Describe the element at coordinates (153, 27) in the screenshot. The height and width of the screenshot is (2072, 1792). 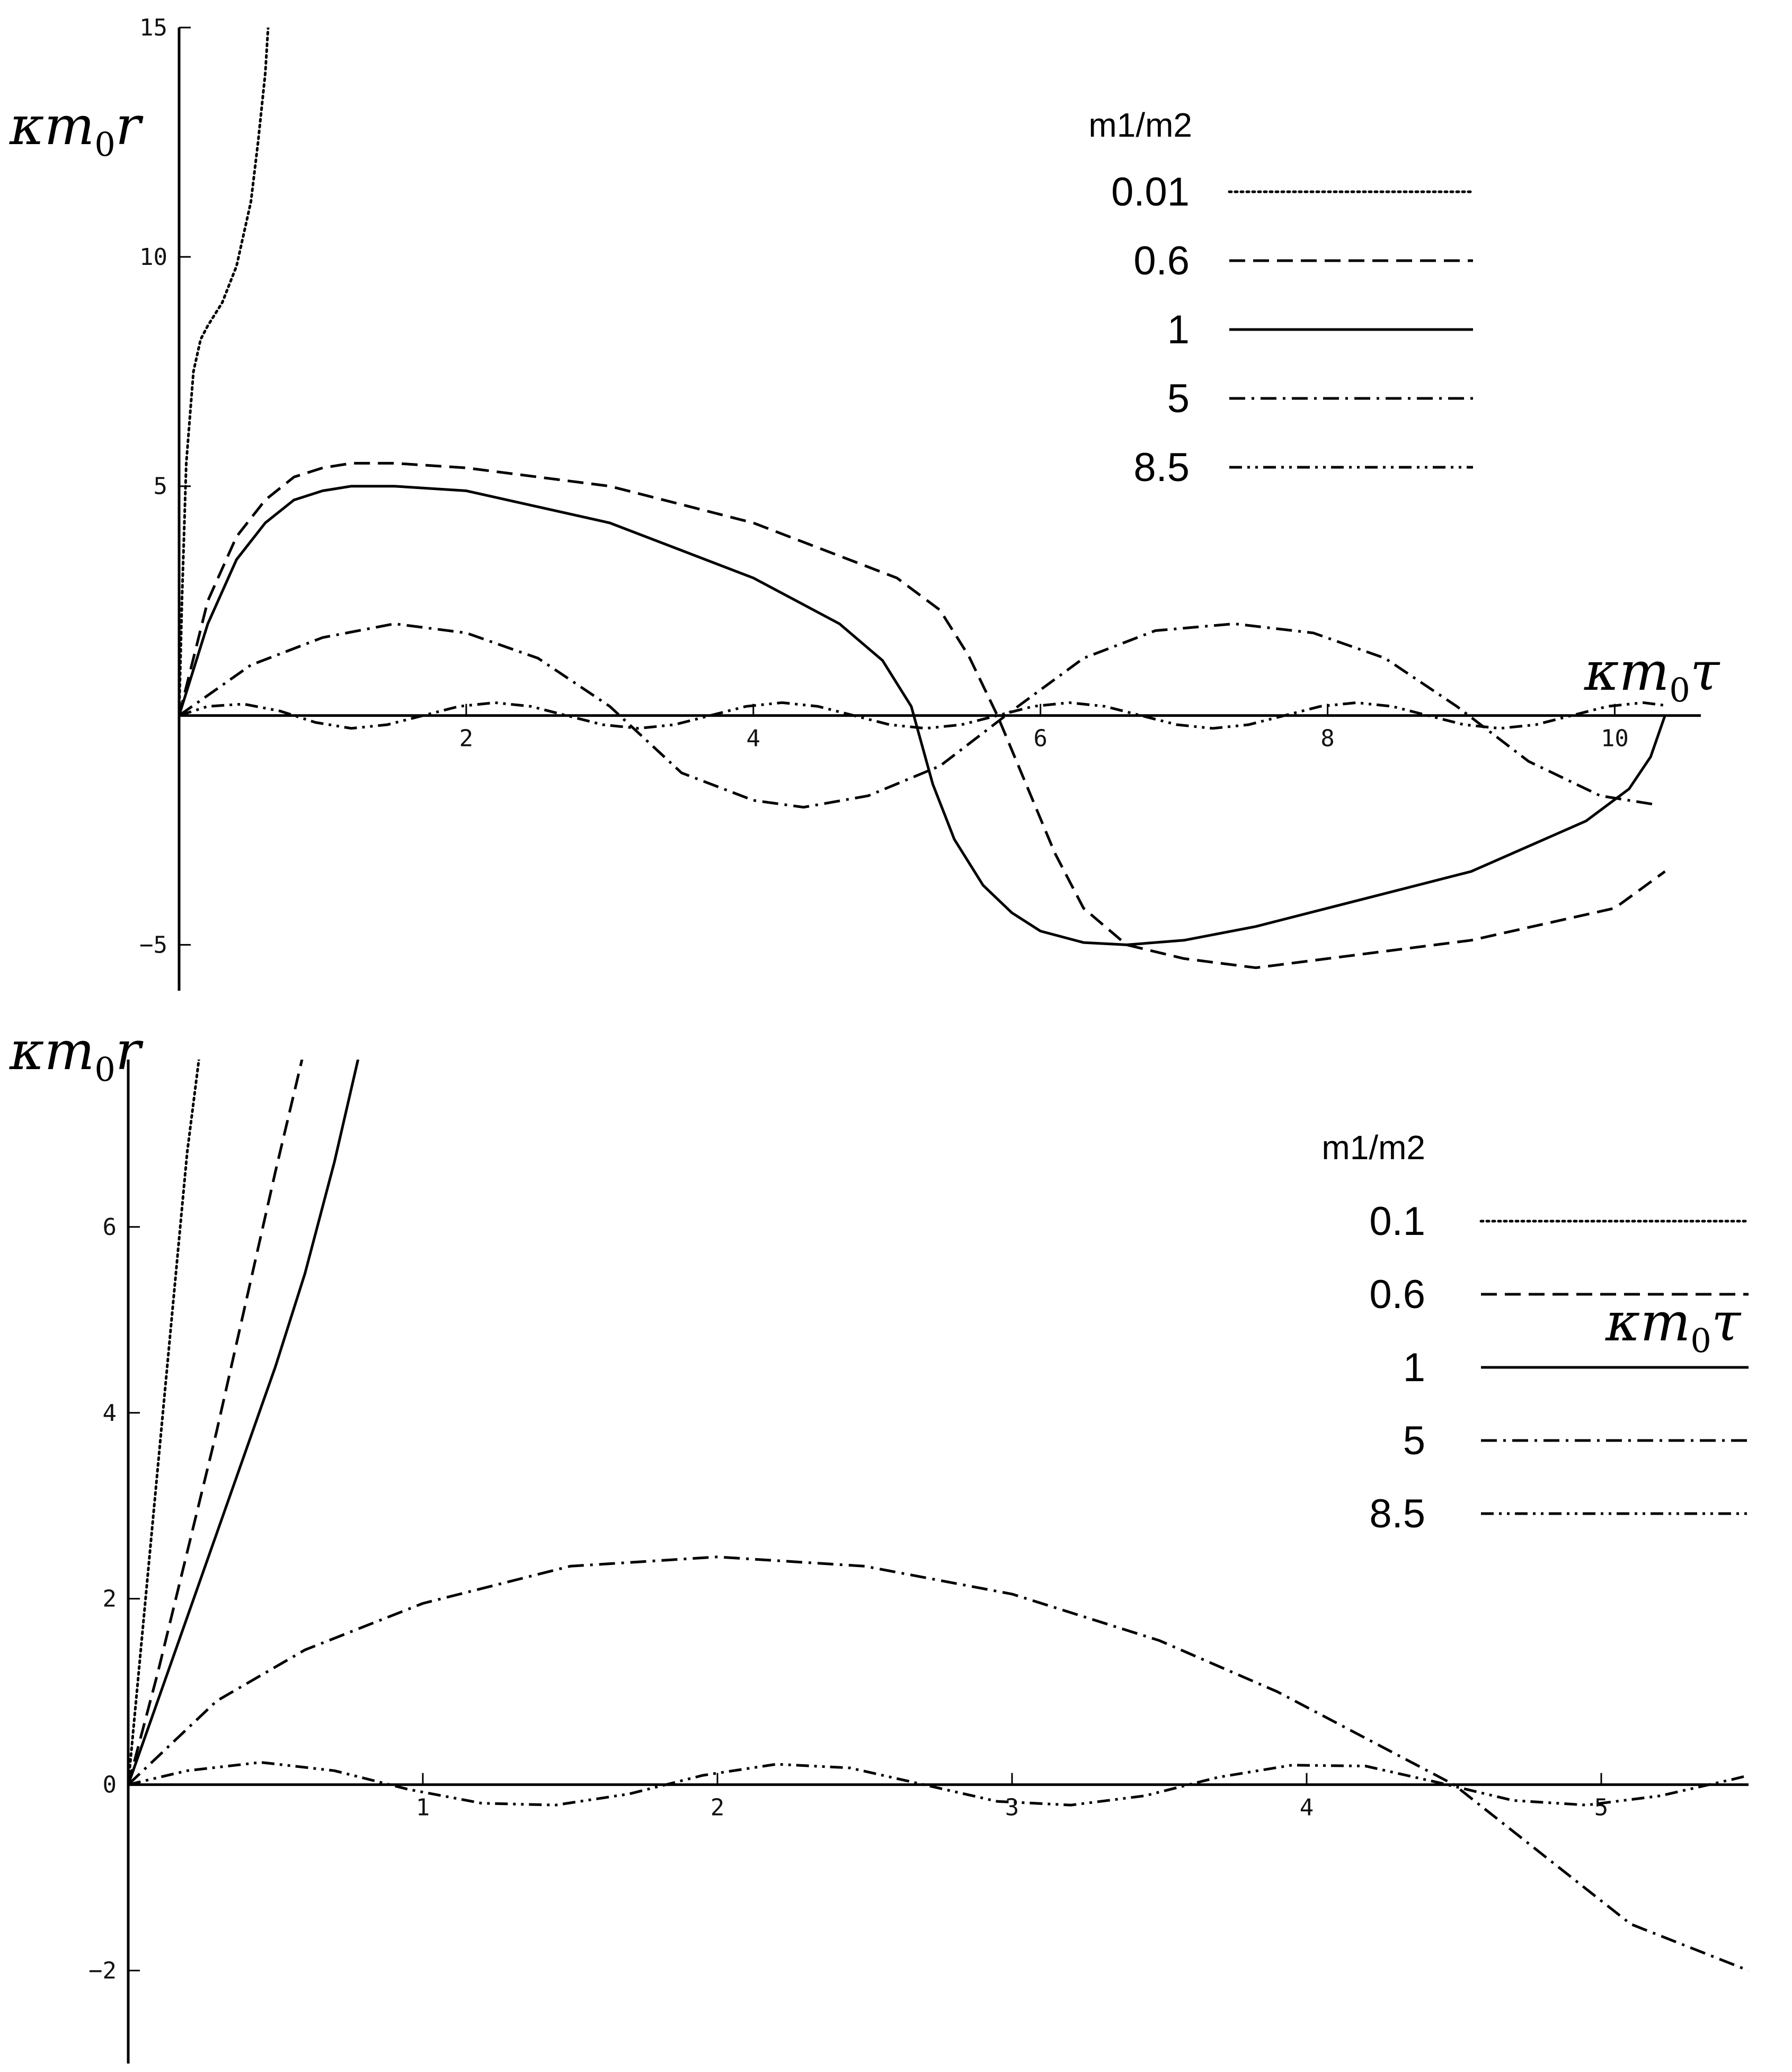
I see `y-tick-label: 15` at that location.